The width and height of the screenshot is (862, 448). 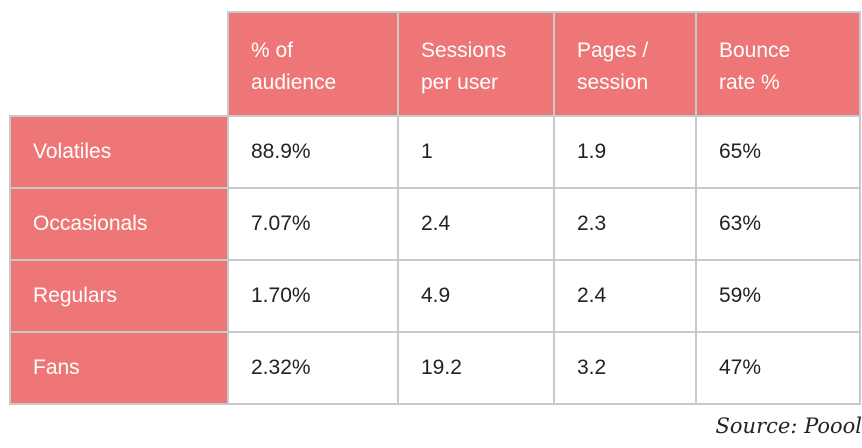 I want to click on column-header-line: Bounce, so click(x=755, y=50).